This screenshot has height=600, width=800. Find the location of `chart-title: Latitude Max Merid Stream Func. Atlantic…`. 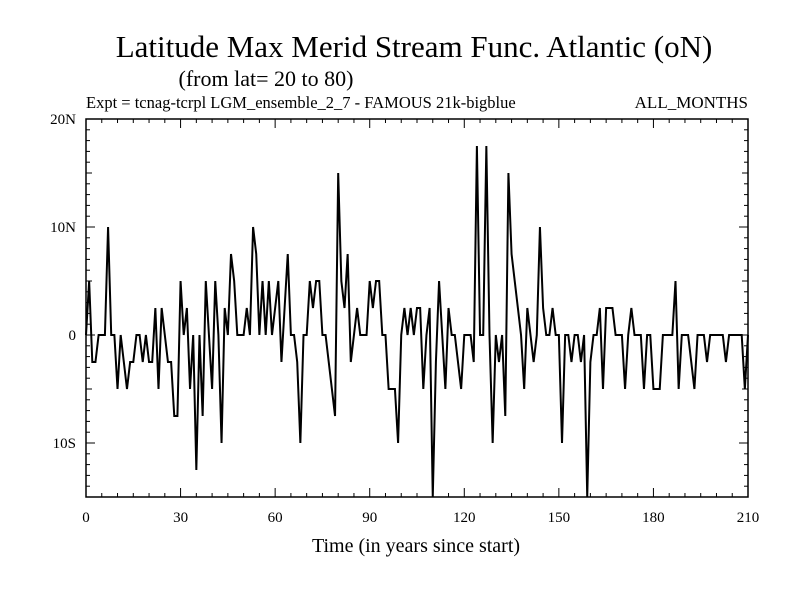

chart-title: Latitude Max Merid Stream Func. Atlantic… is located at coordinates (414, 46).